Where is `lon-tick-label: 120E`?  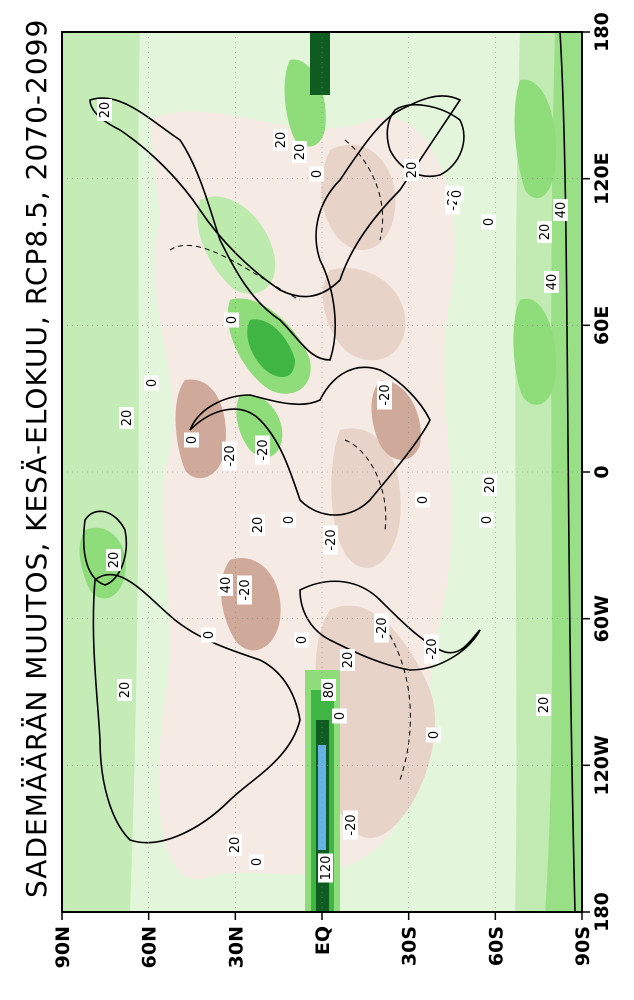 lon-tick-label: 120E is located at coordinates (602, 178).